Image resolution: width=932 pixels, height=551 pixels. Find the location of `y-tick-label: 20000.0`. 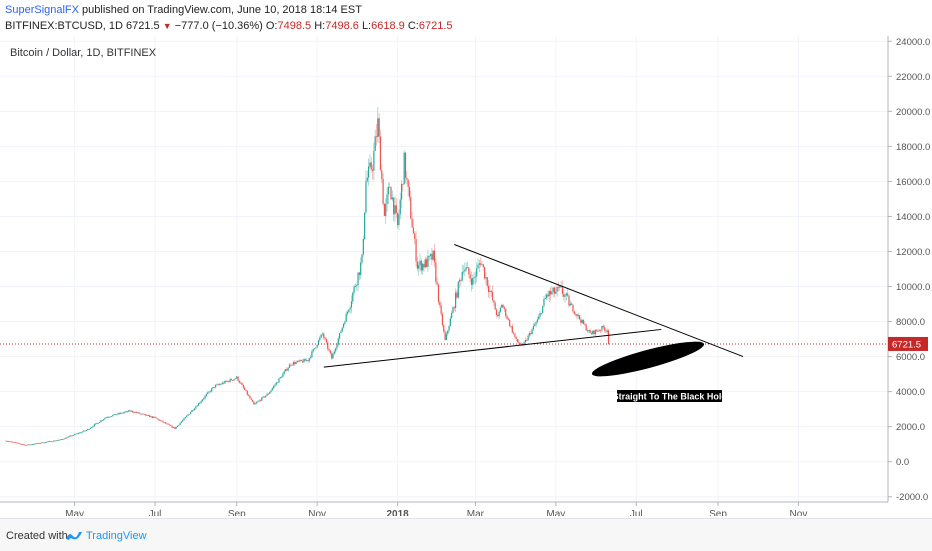

y-tick-label: 20000.0 is located at coordinates (913, 112).